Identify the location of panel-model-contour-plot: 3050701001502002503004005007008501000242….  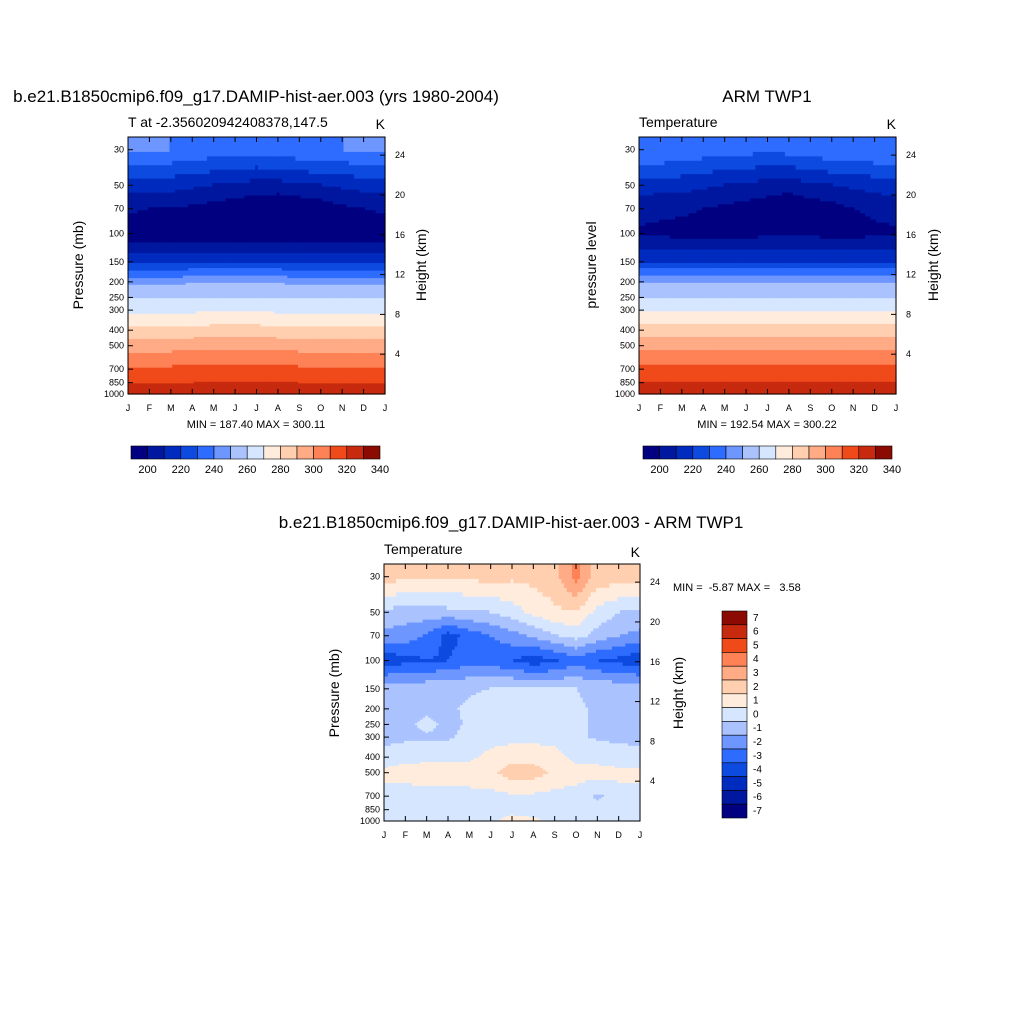
(254, 275).